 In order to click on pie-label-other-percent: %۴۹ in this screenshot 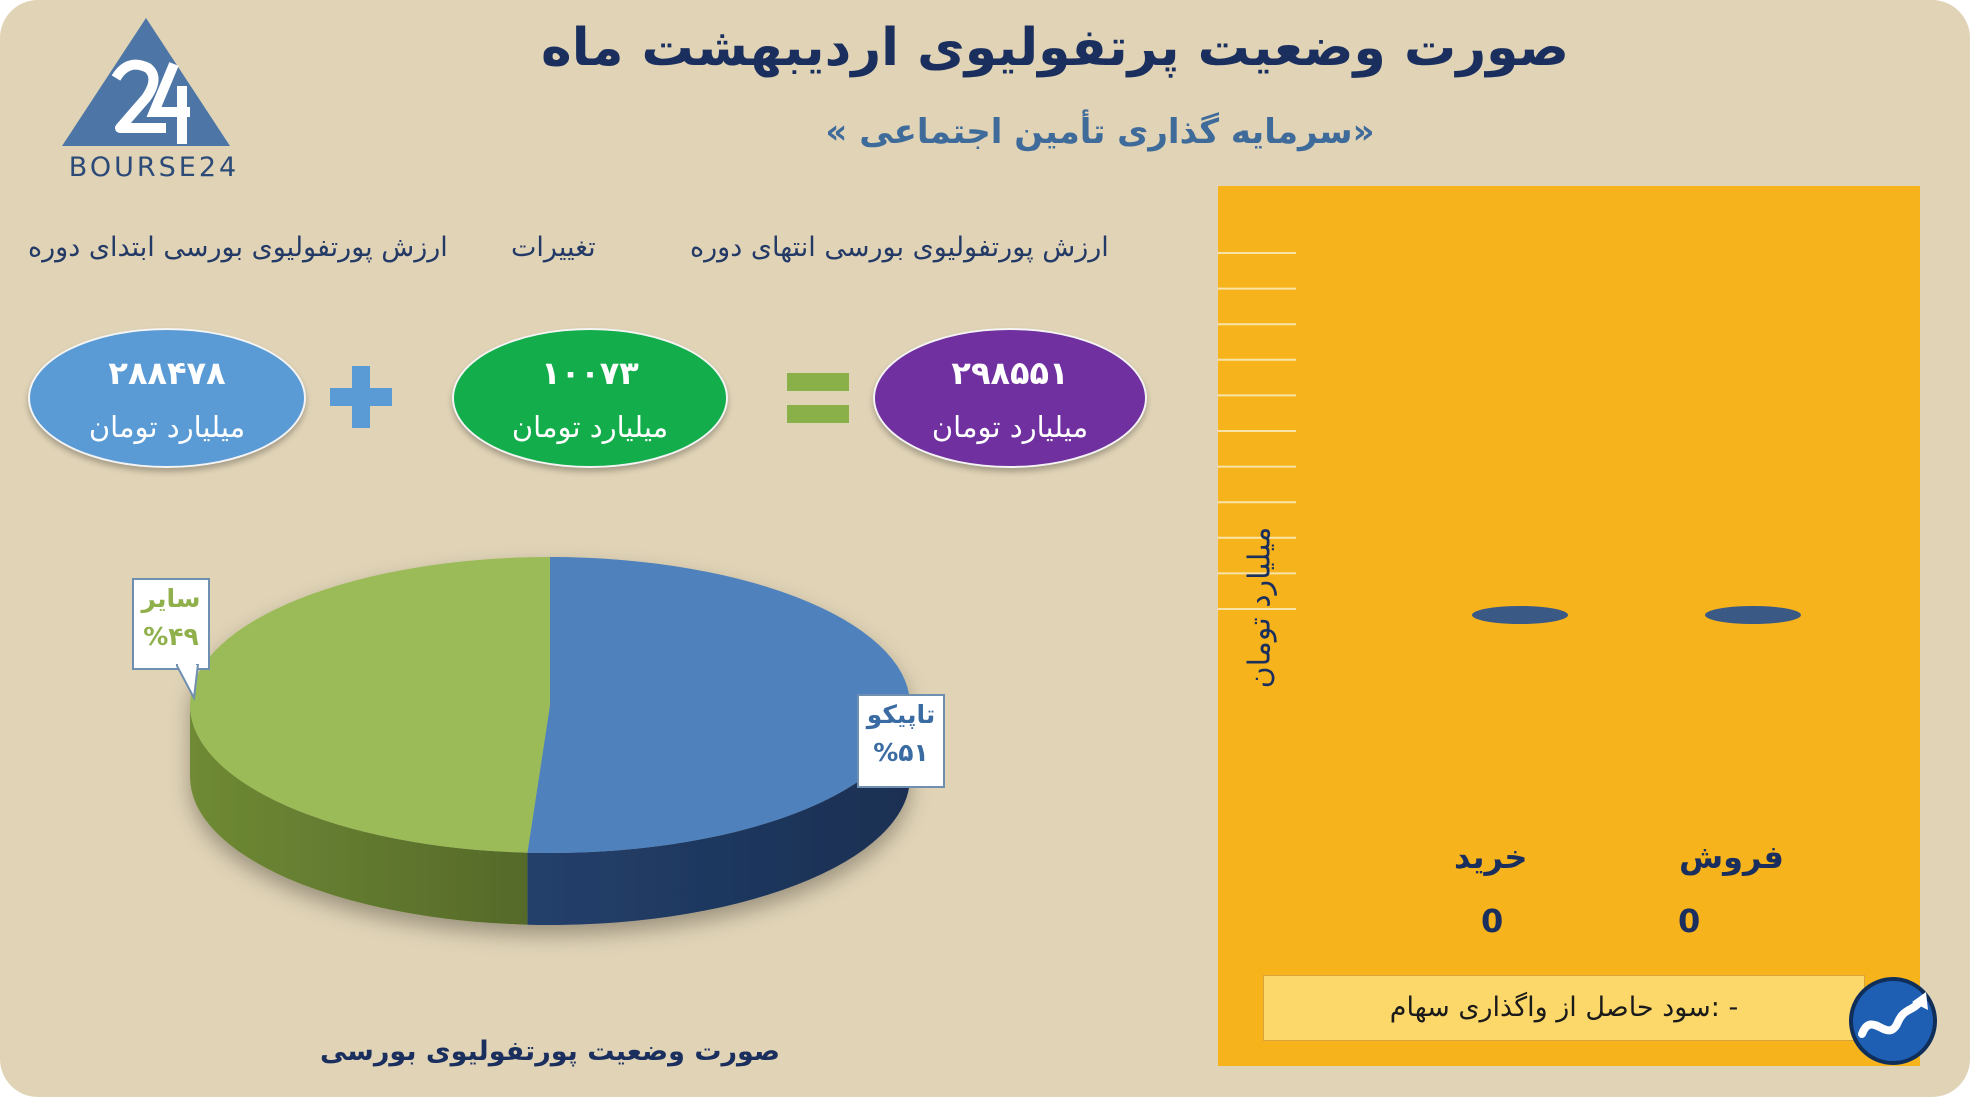, I will do `click(171, 636)`.